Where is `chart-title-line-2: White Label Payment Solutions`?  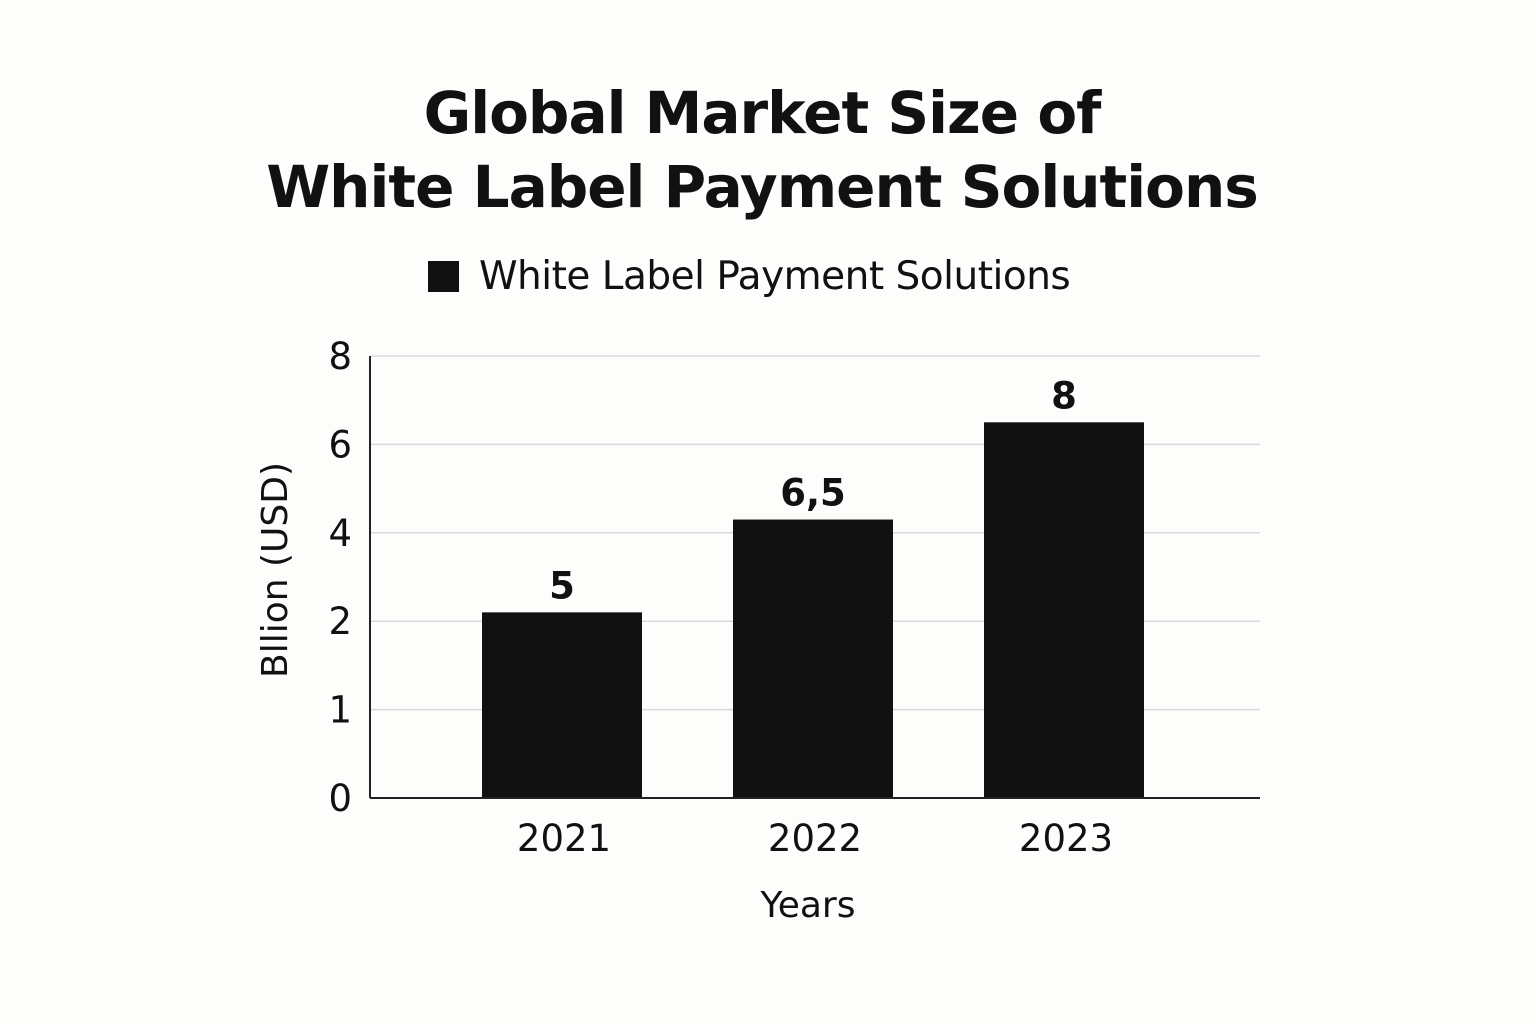 chart-title-line-2: White Label Payment Solutions is located at coordinates (762, 187).